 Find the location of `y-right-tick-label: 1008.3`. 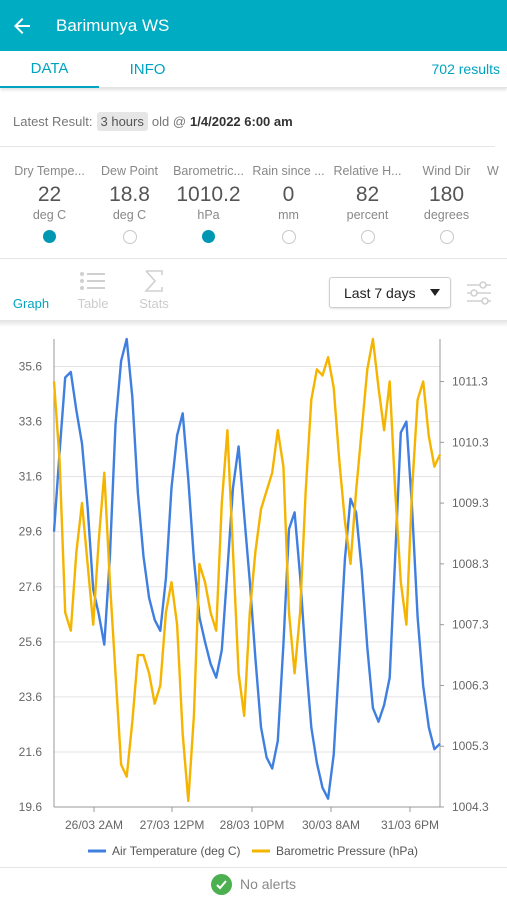

y-right-tick-label: 1008.3 is located at coordinates (470, 564).